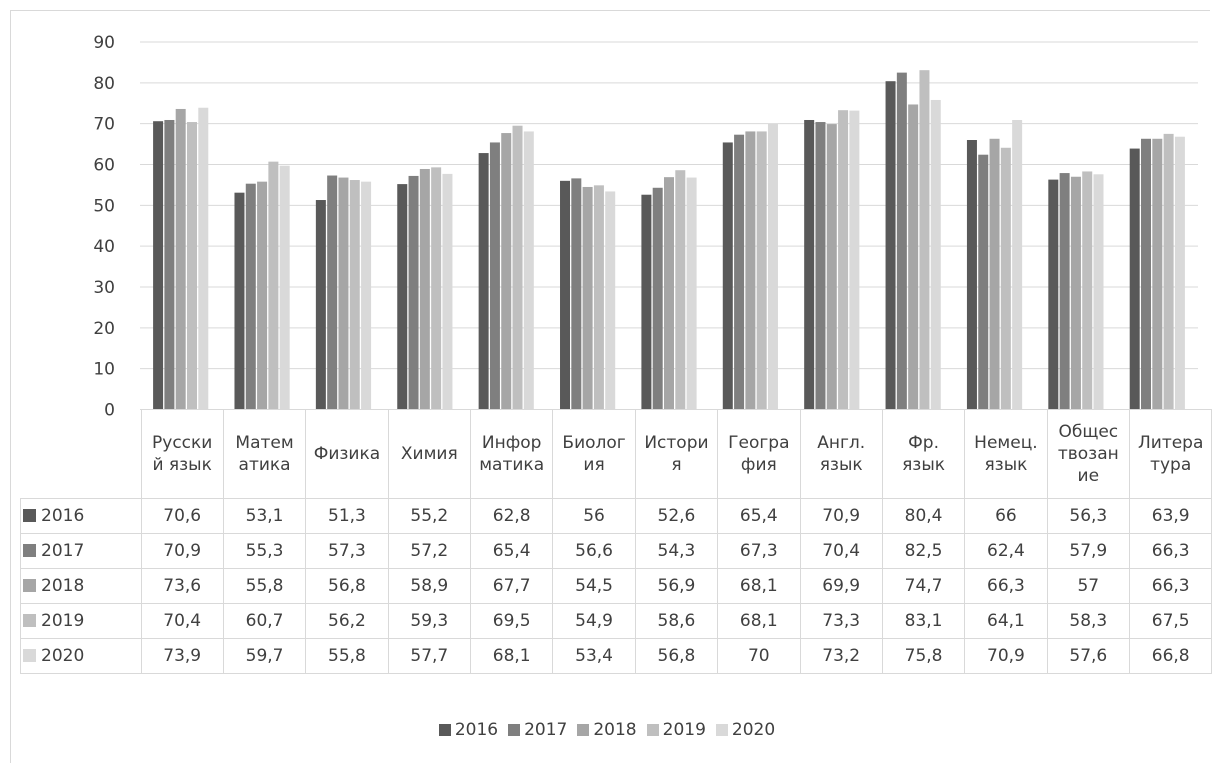 The image size is (1214, 763). What do you see at coordinates (264, 454) in the screenshot?
I see `x-tick-label: Матем атика` at bounding box center [264, 454].